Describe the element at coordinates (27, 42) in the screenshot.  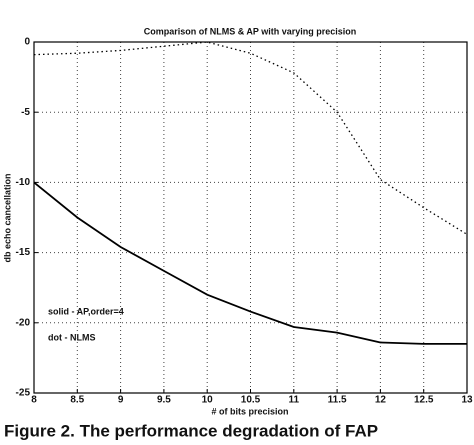
I see `y-tick-label: 0` at that location.